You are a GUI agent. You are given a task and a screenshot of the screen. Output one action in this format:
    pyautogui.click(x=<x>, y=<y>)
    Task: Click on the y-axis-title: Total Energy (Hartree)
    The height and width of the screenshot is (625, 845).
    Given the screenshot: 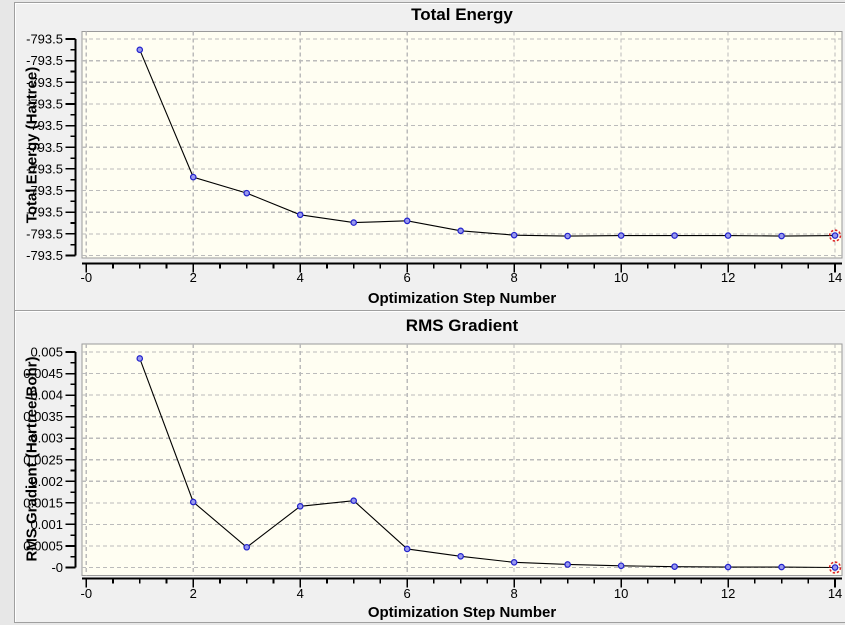 What is the action you would take?
    pyautogui.click(x=32, y=145)
    